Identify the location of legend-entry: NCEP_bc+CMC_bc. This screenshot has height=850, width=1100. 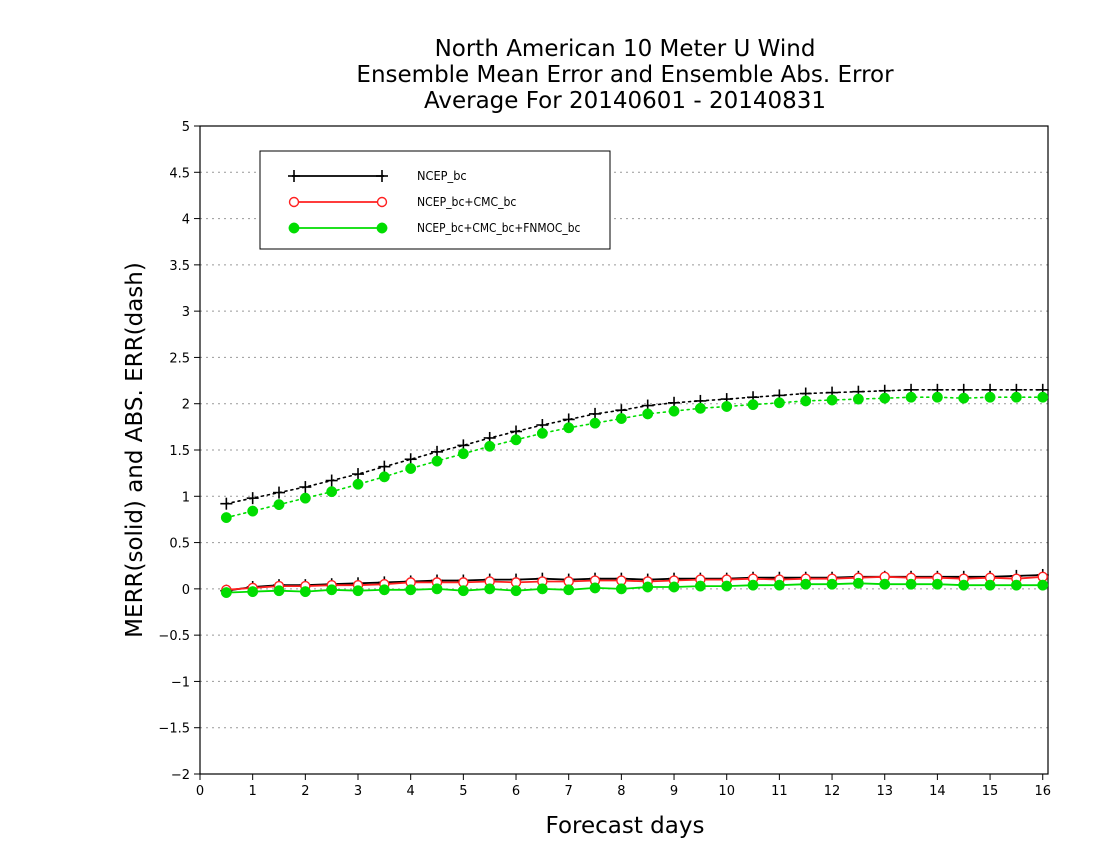
(402, 202).